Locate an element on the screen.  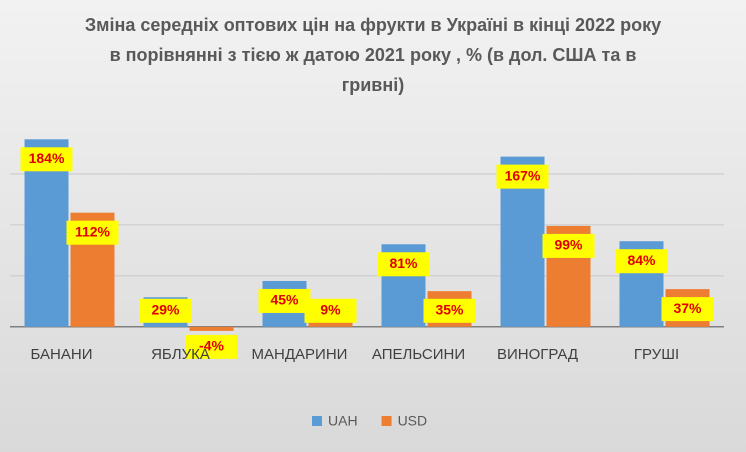
x-tick-label: АПЕЛЬСИНИ is located at coordinates (418, 354).